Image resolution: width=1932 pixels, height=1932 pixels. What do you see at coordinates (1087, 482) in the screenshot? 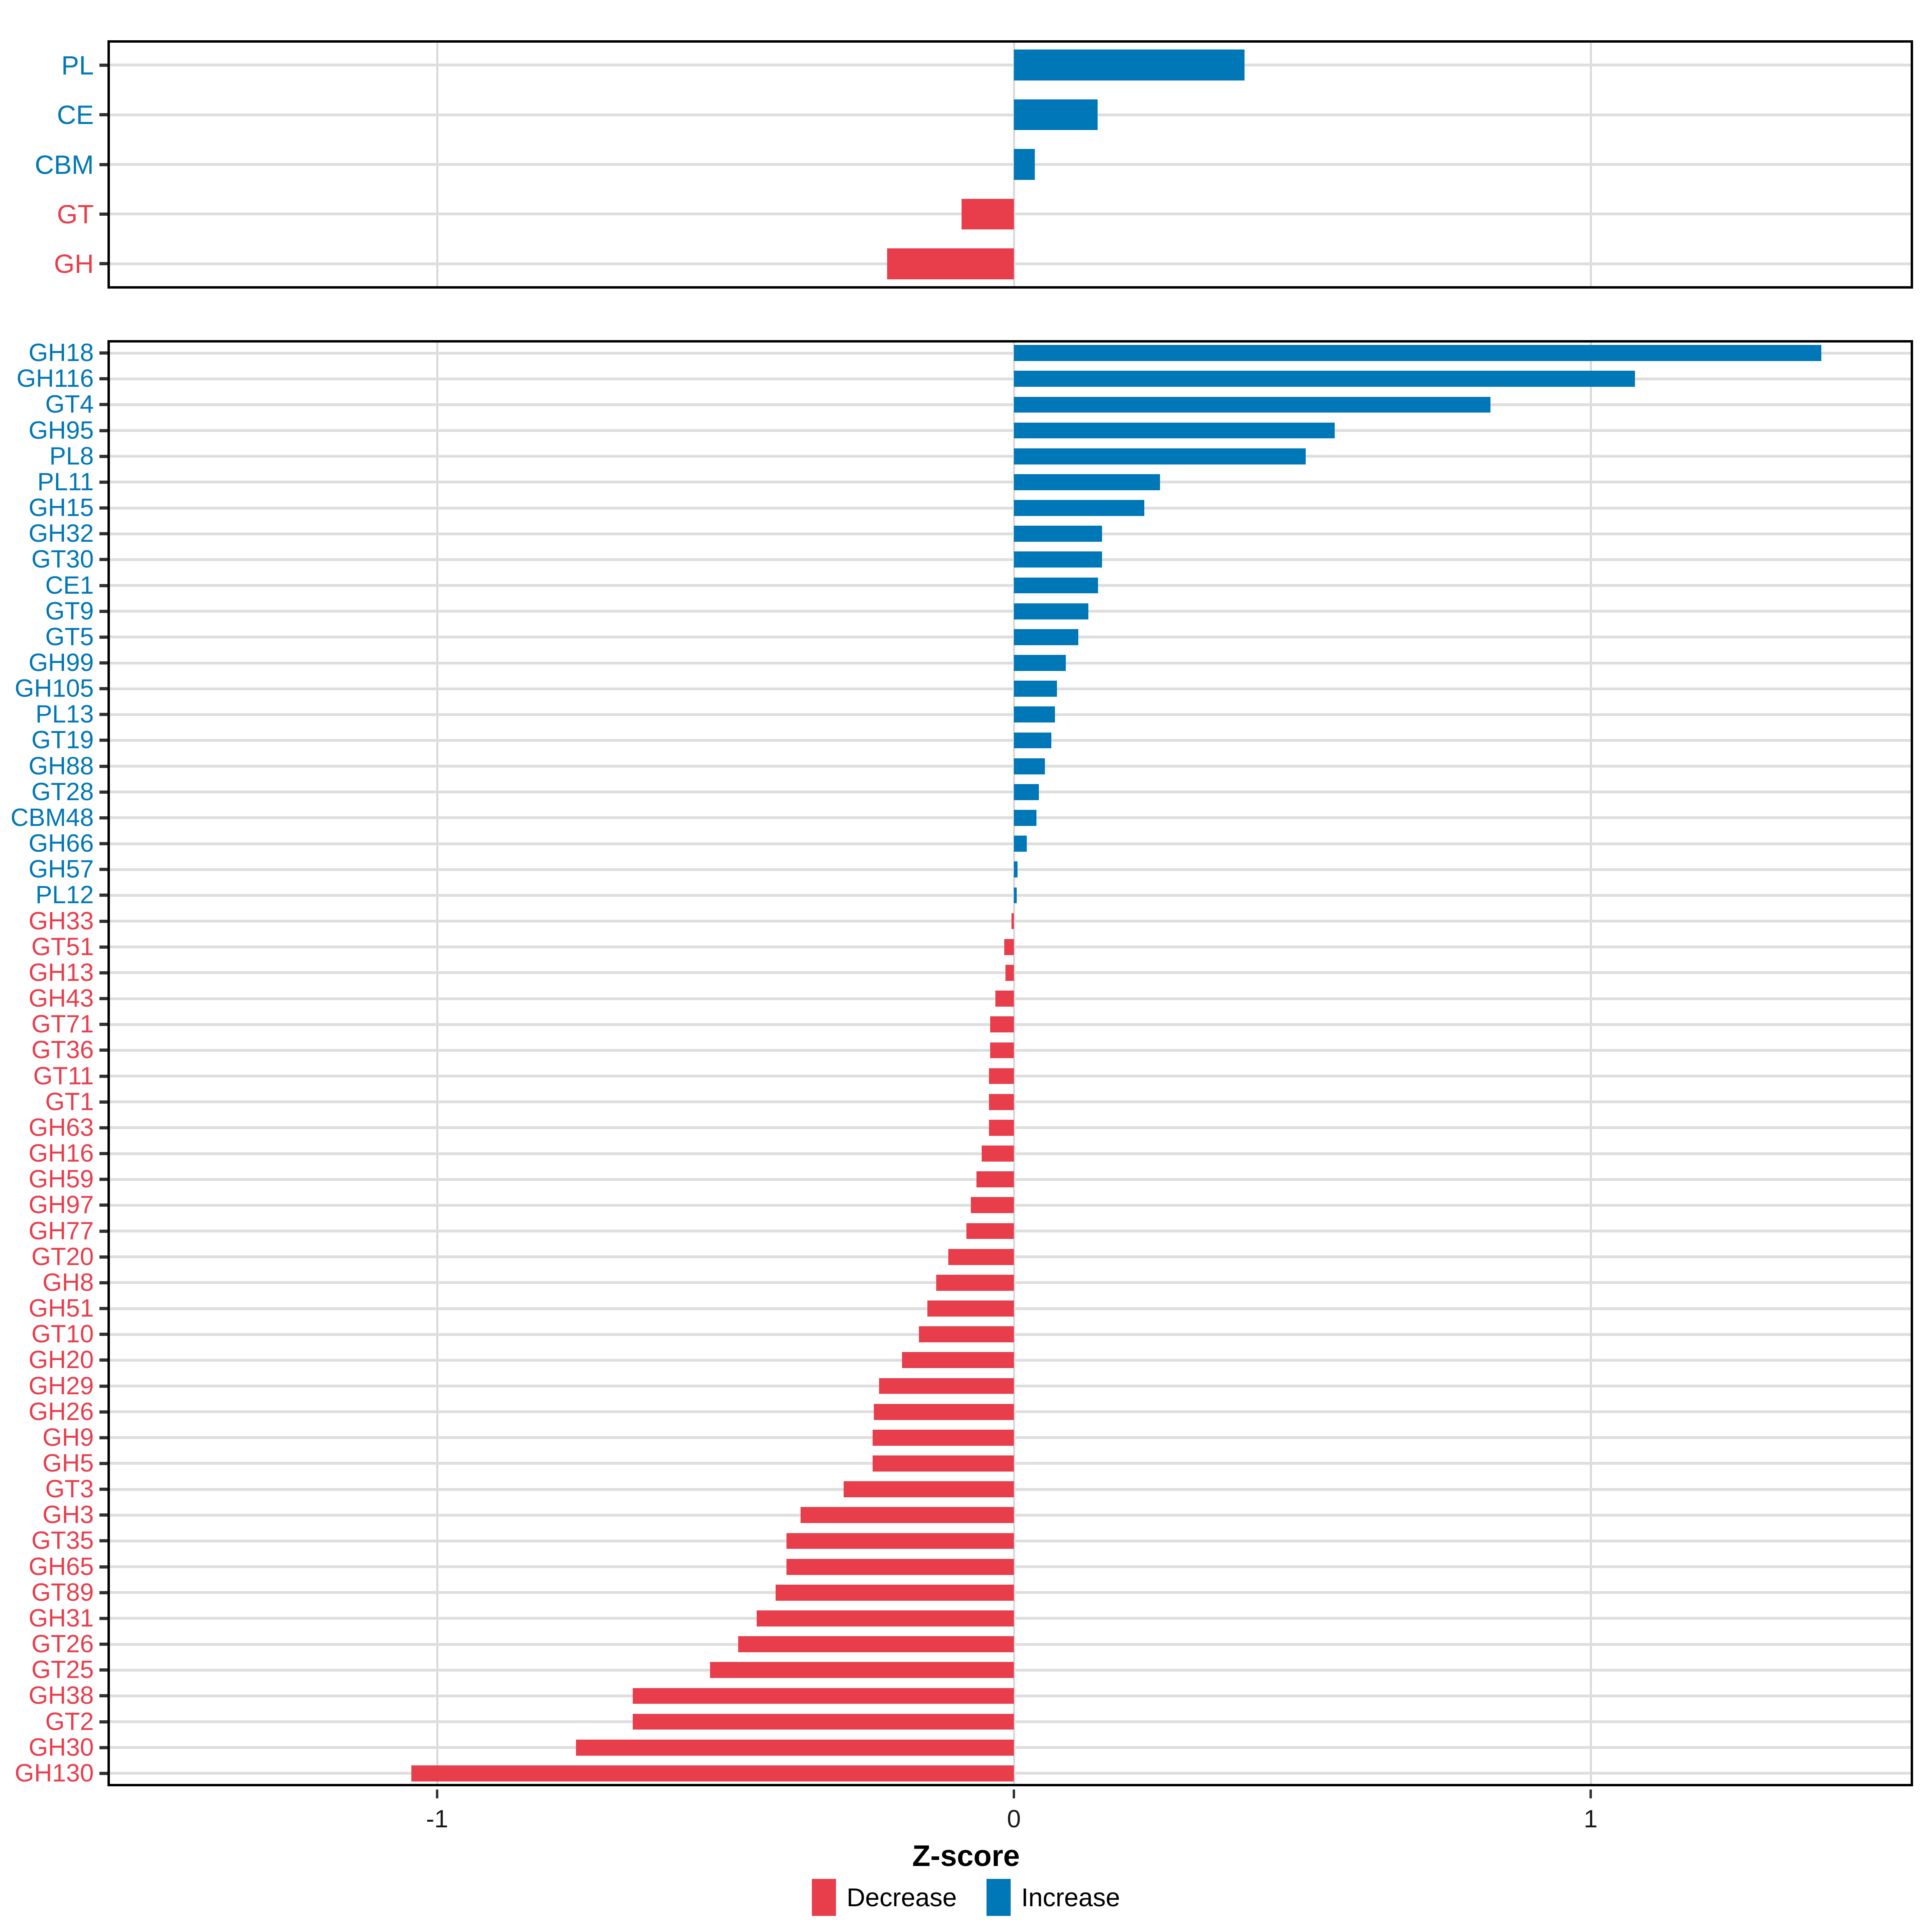
I see `bar-PL11` at bounding box center [1087, 482].